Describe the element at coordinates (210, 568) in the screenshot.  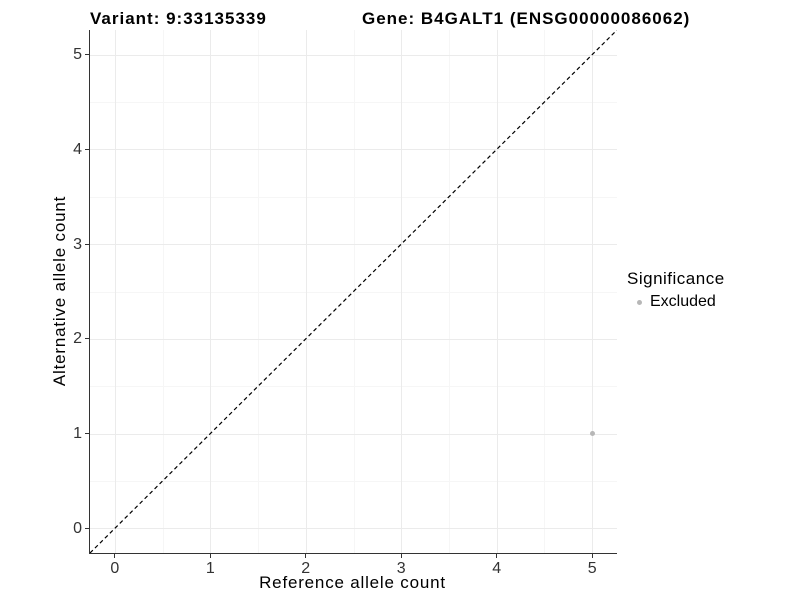
I see `x-tick-label: 1` at that location.